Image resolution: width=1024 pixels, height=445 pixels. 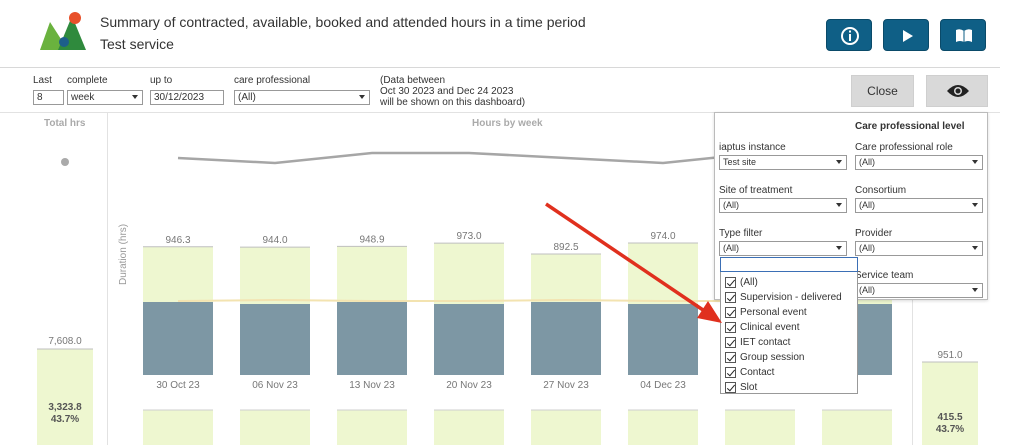 I want to click on x-tick-label: 30 Oct 23, so click(x=178, y=385).